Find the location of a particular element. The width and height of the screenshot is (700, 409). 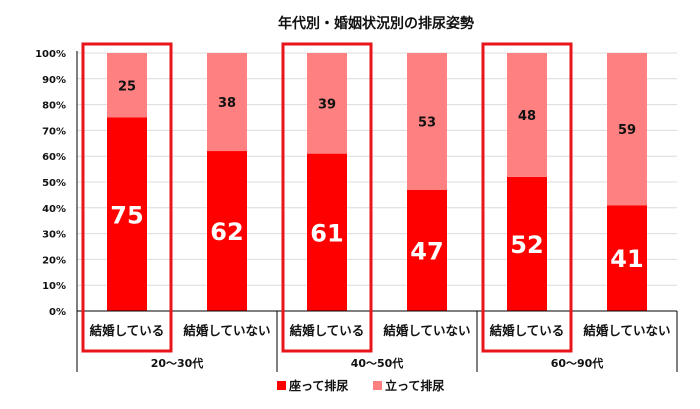

y-tick-label: 50% is located at coordinates (54, 183).